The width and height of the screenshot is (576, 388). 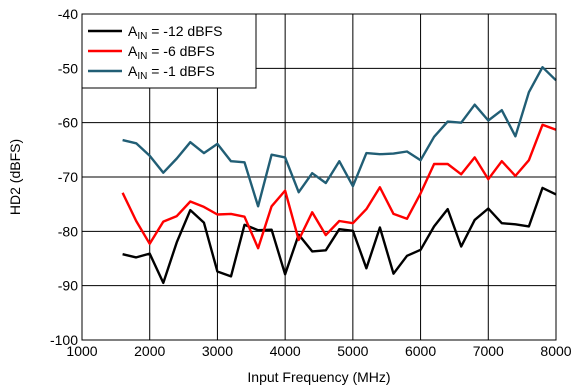 What do you see at coordinates (81, 351) in the screenshot?
I see `x-tick-label: 1000` at bounding box center [81, 351].